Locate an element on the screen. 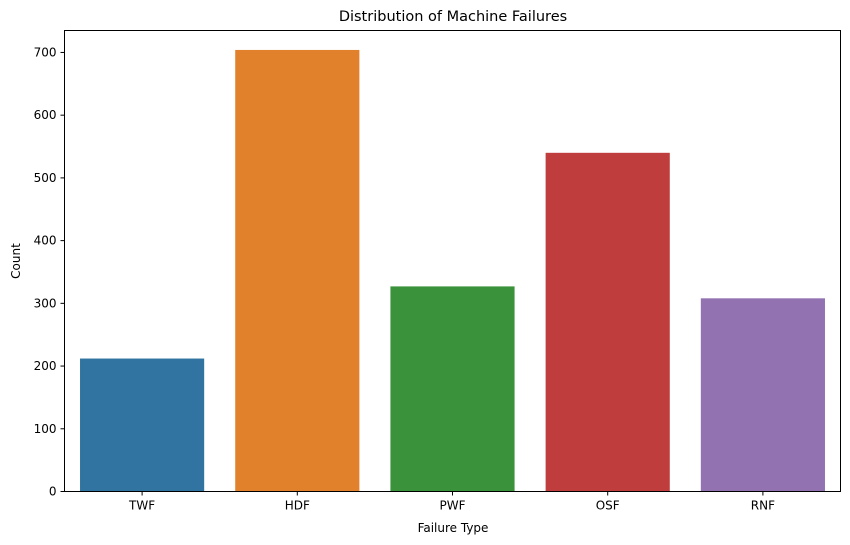 This screenshot has height=545, width=850. y-tick-label: 200 is located at coordinates (45, 366).